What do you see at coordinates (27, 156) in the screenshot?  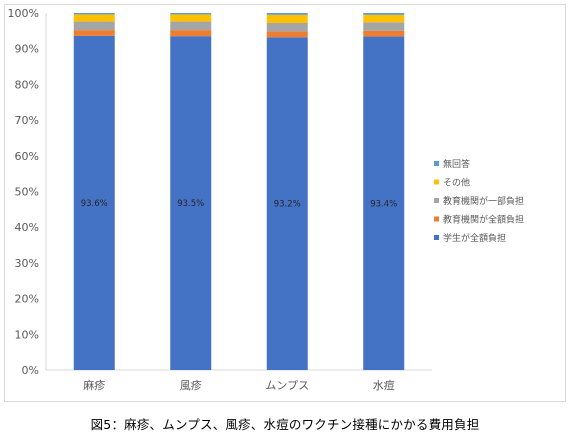 I see `y-tick-label: 60%` at bounding box center [27, 156].